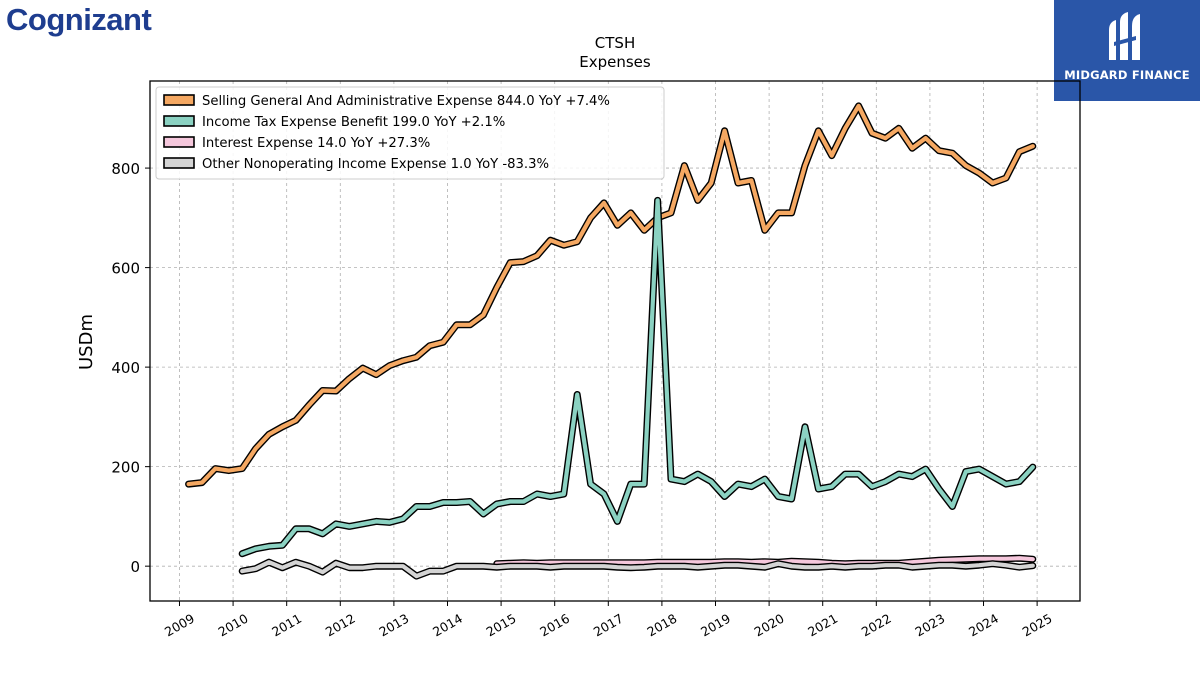  I want to click on x-tick-label: 2017, so click(608, 625).